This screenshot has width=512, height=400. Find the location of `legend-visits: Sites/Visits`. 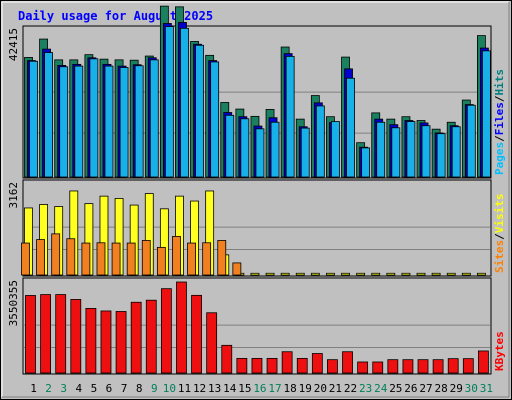

legend-visits: Sites/Visits is located at coordinates (499, 234).